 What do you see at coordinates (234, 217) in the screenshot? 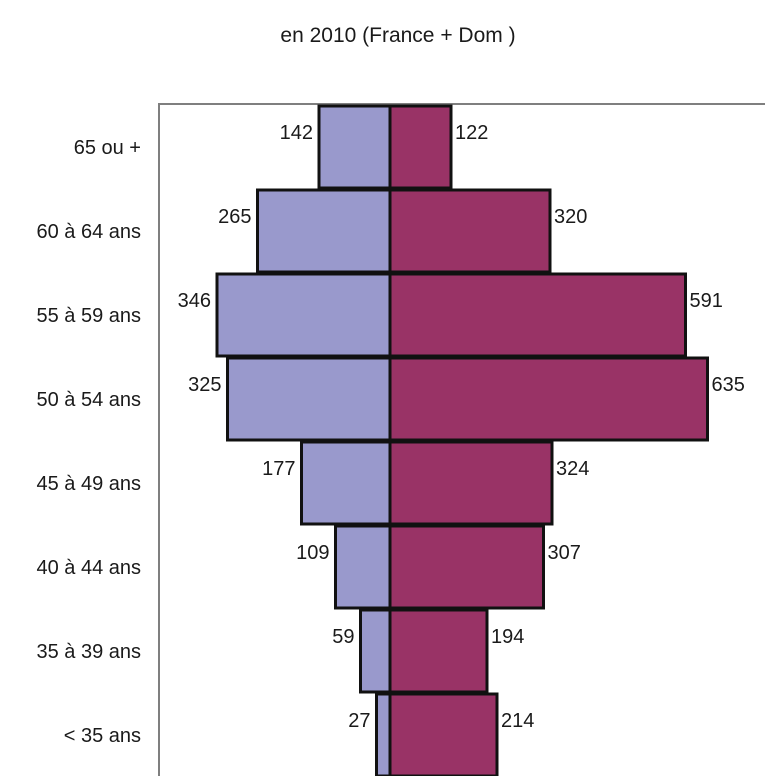
I see `value-label-left: 265` at bounding box center [234, 217].